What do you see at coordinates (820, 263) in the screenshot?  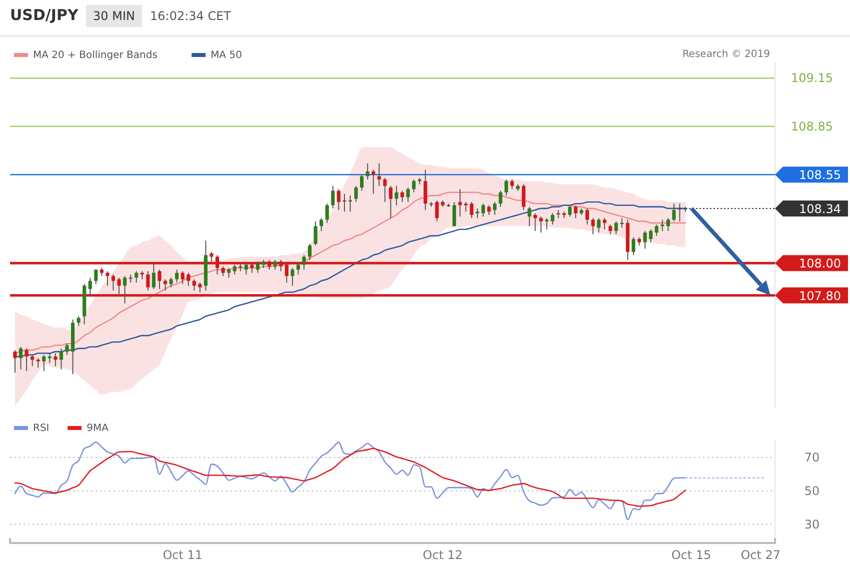 I see `ref-line-label: 108.00` at bounding box center [820, 263].